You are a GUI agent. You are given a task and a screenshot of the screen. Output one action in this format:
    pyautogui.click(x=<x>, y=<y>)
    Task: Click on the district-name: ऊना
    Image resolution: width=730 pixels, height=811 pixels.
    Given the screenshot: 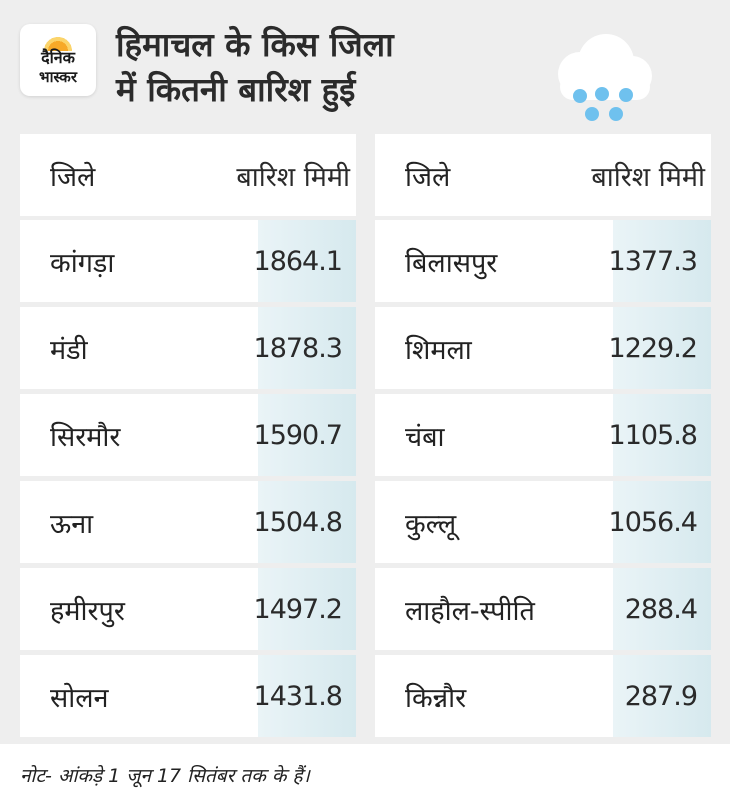 What is the action you would take?
    pyautogui.click(x=72, y=524)
    